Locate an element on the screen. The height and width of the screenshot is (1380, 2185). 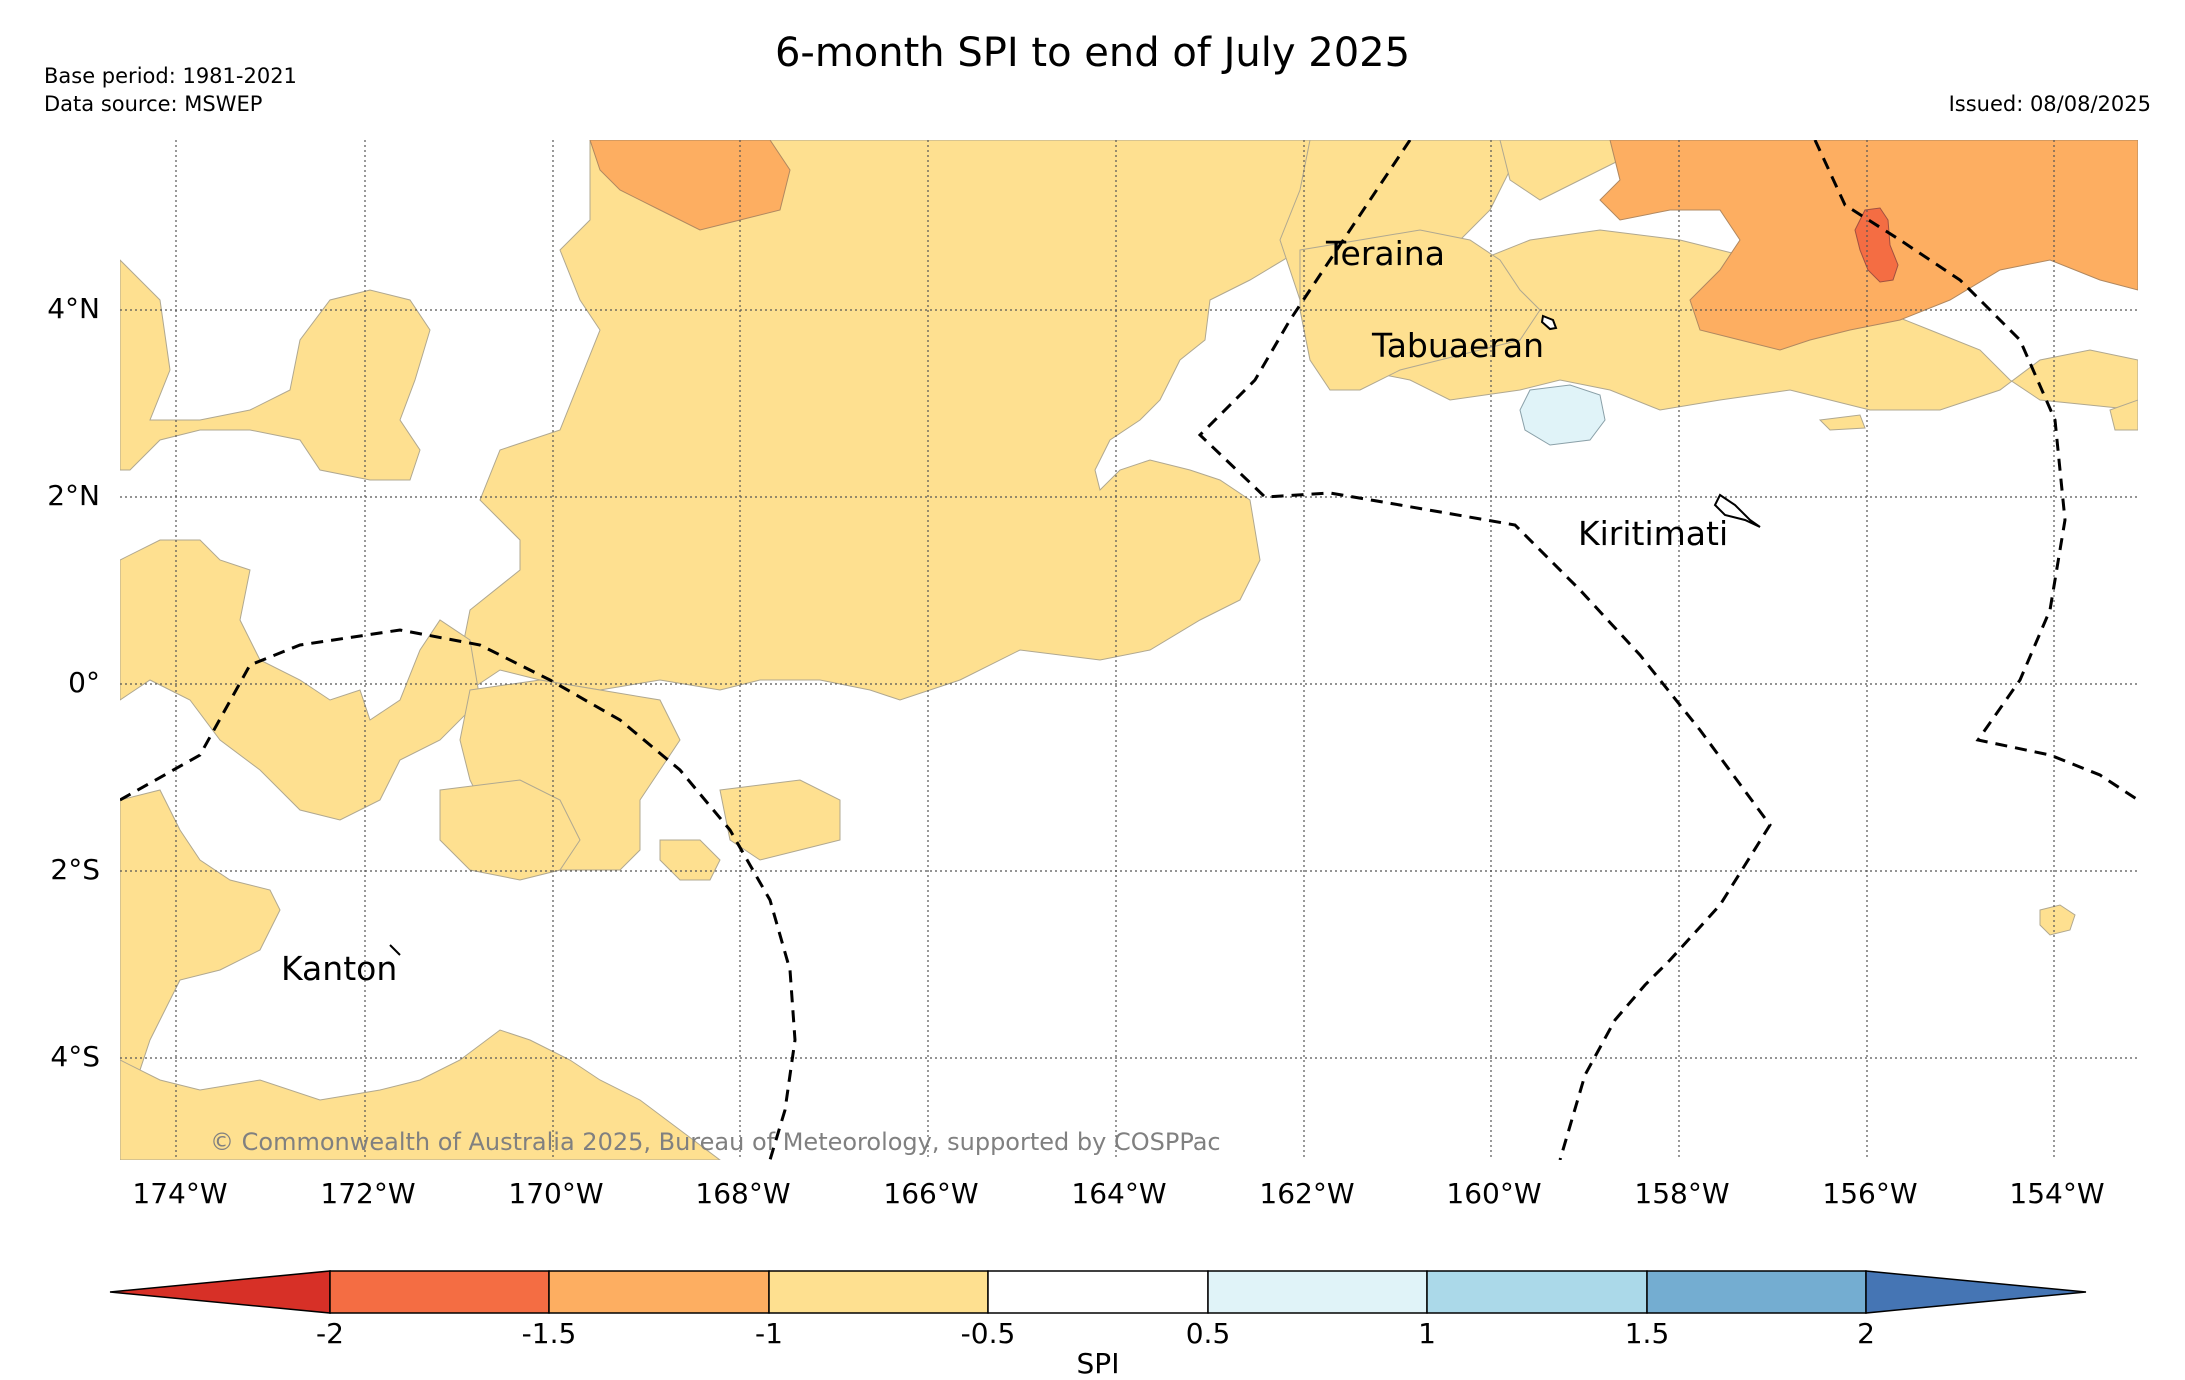
colorbar-extend-high is located at coordinates (1976, 1292).